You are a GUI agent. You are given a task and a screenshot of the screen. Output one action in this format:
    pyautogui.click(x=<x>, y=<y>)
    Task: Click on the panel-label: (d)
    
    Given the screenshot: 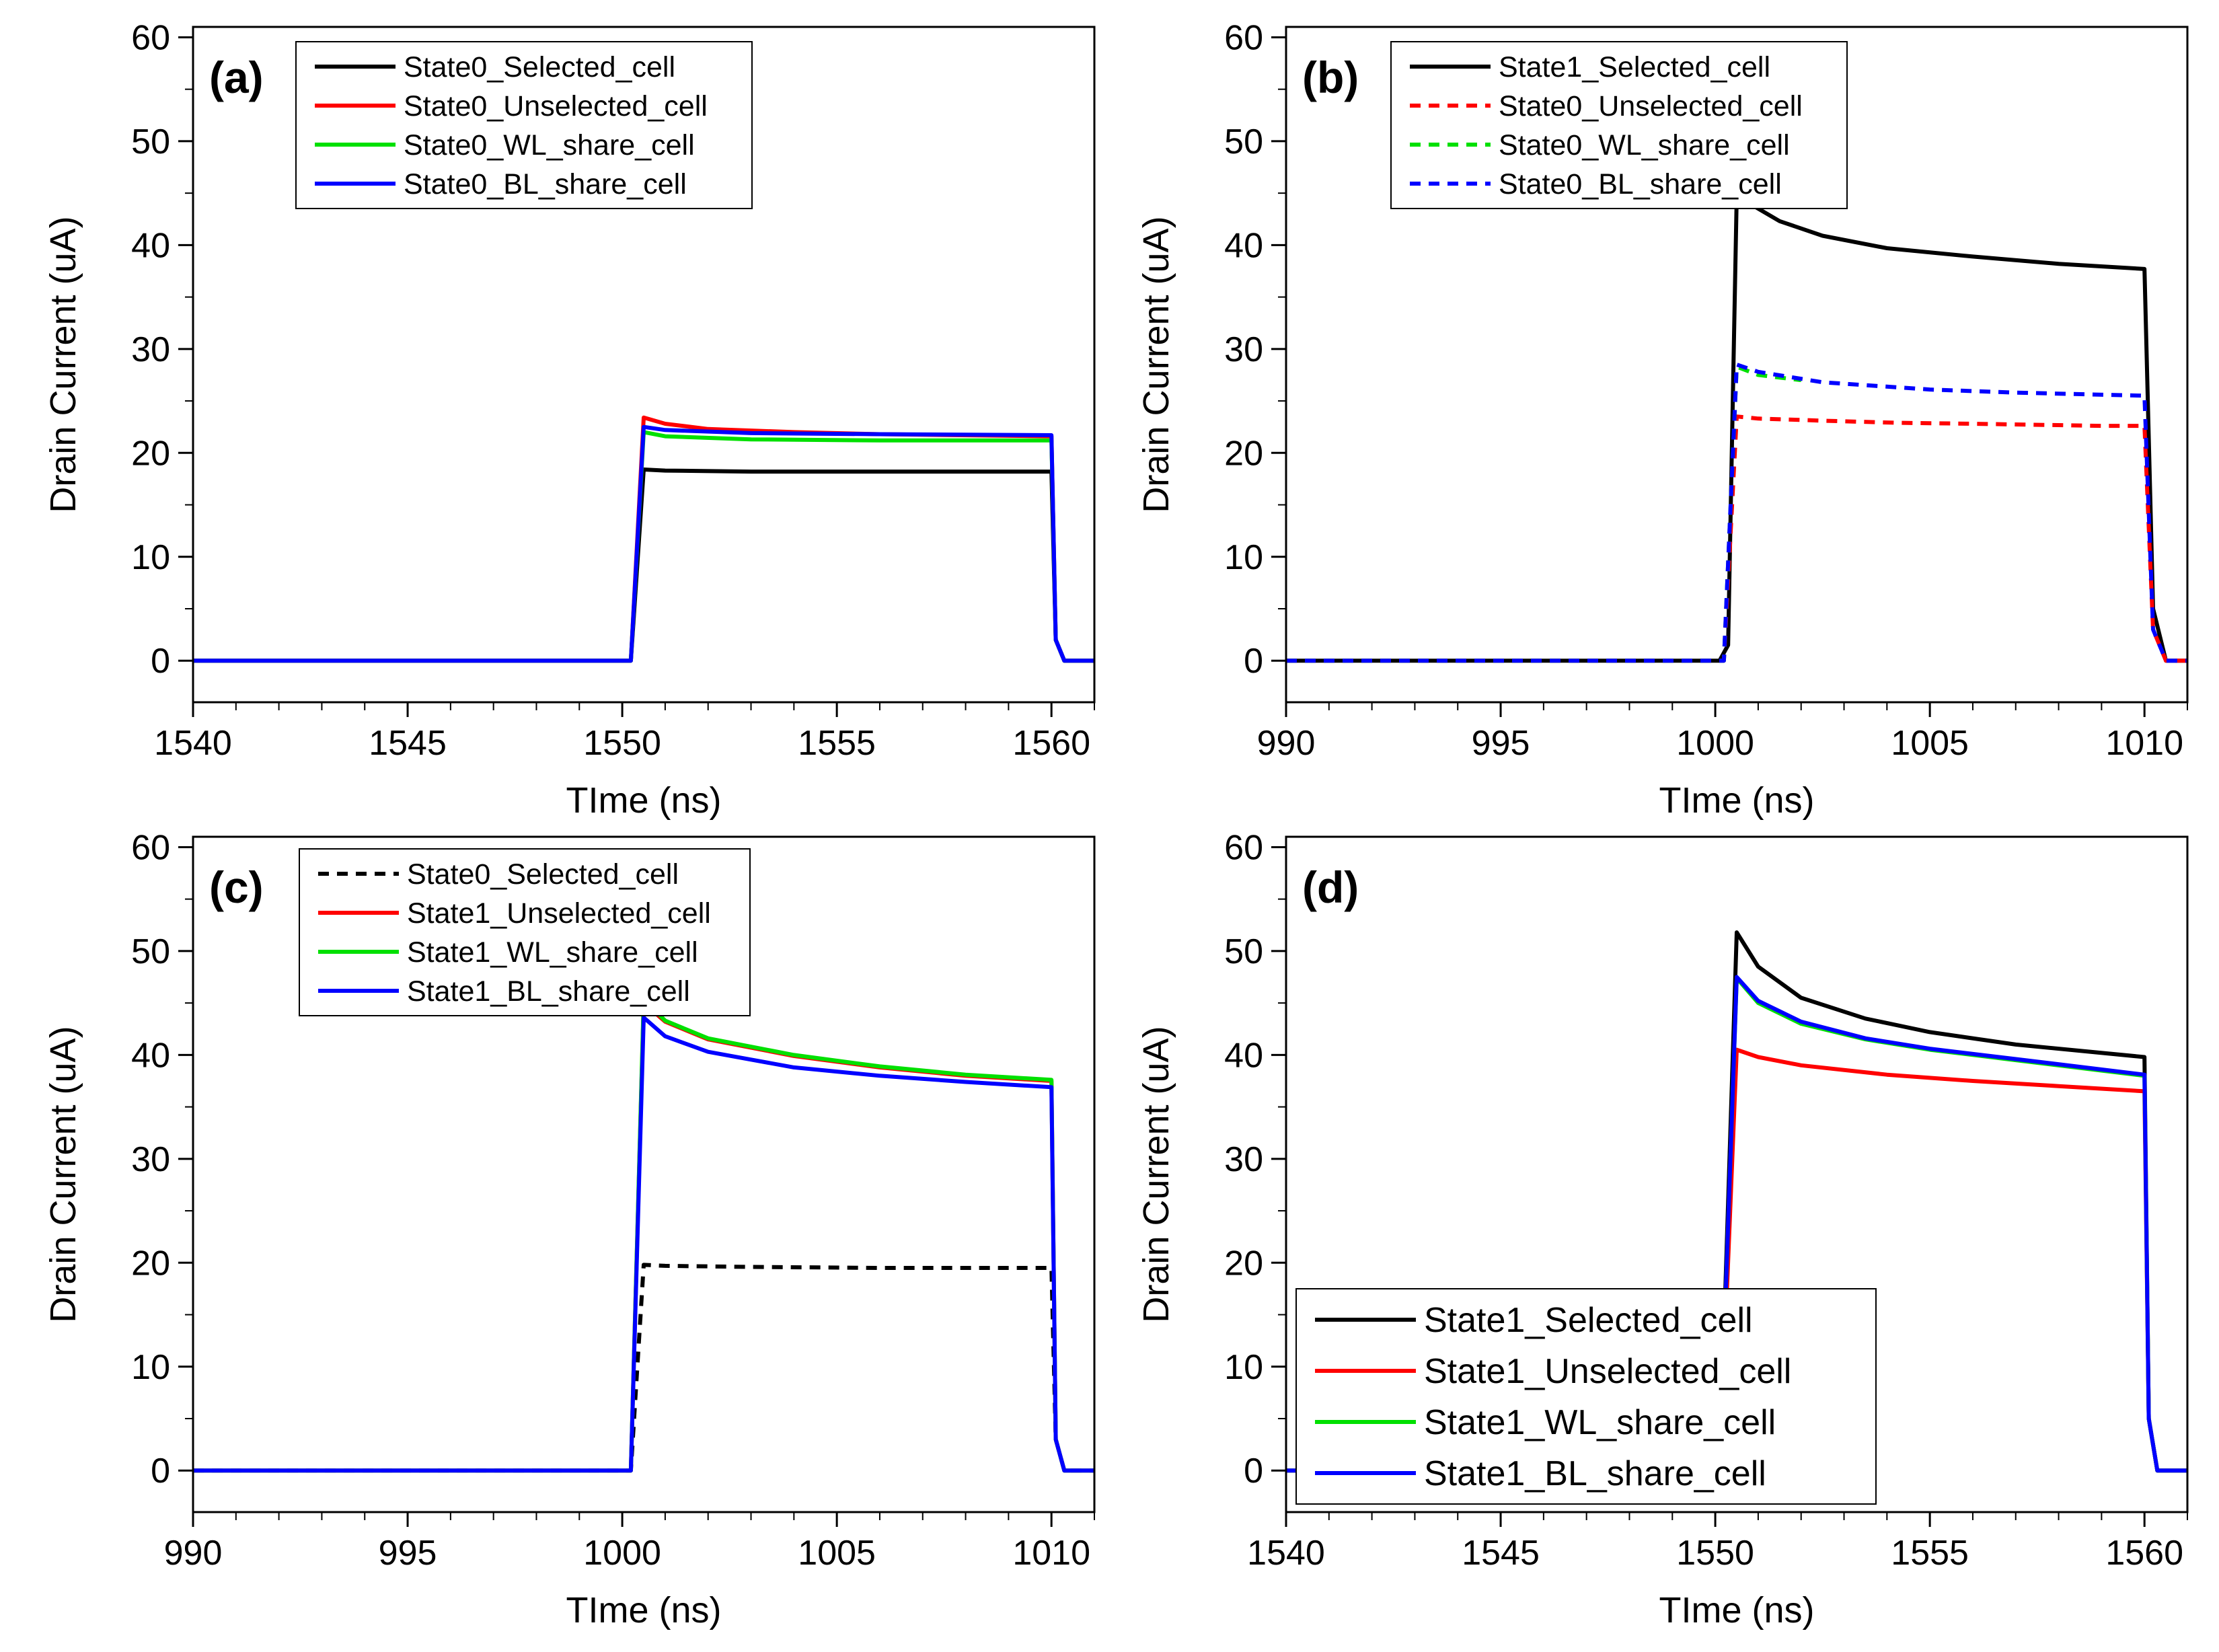 What is the action you would take?
    pyautogui.click(x=1330, y=887)
    